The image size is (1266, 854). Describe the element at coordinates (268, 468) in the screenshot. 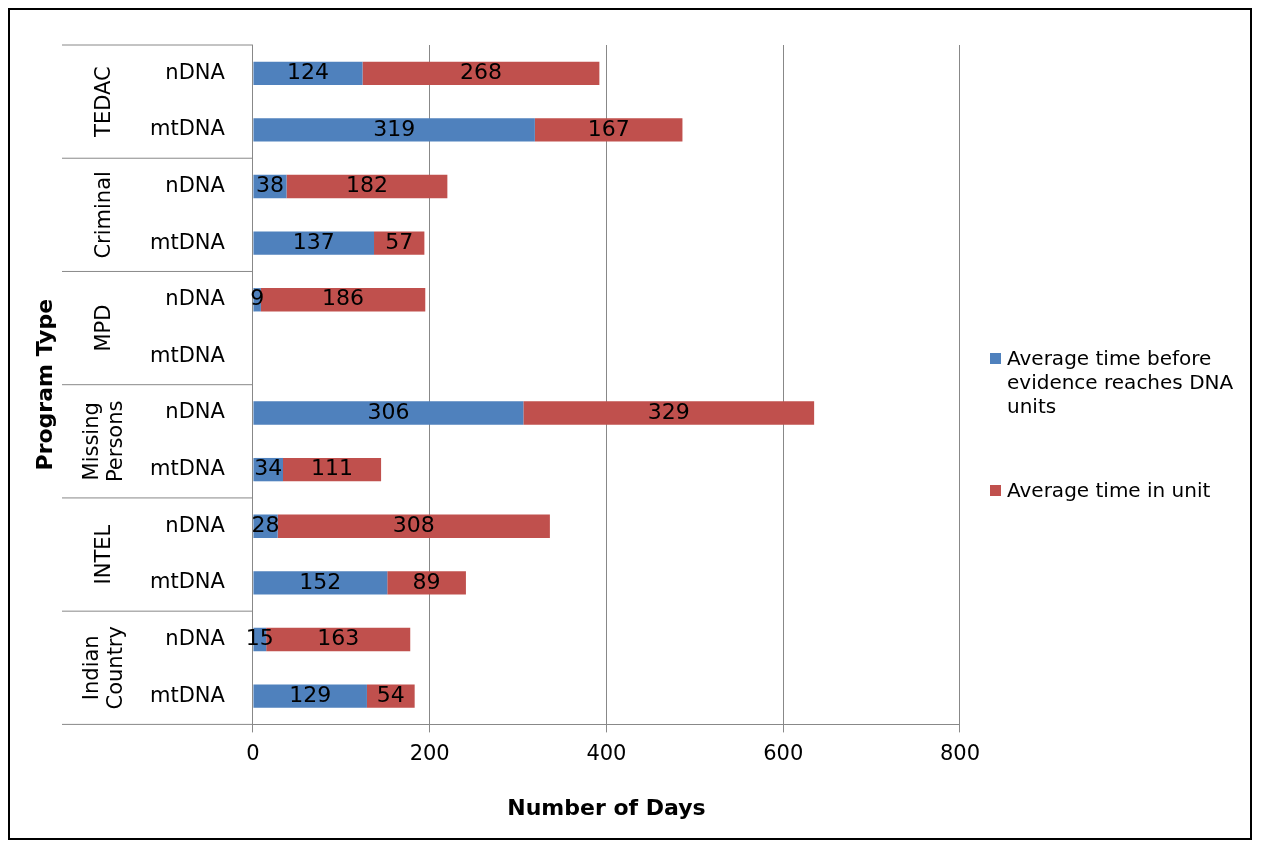

I see `data-label: 34` at that location.